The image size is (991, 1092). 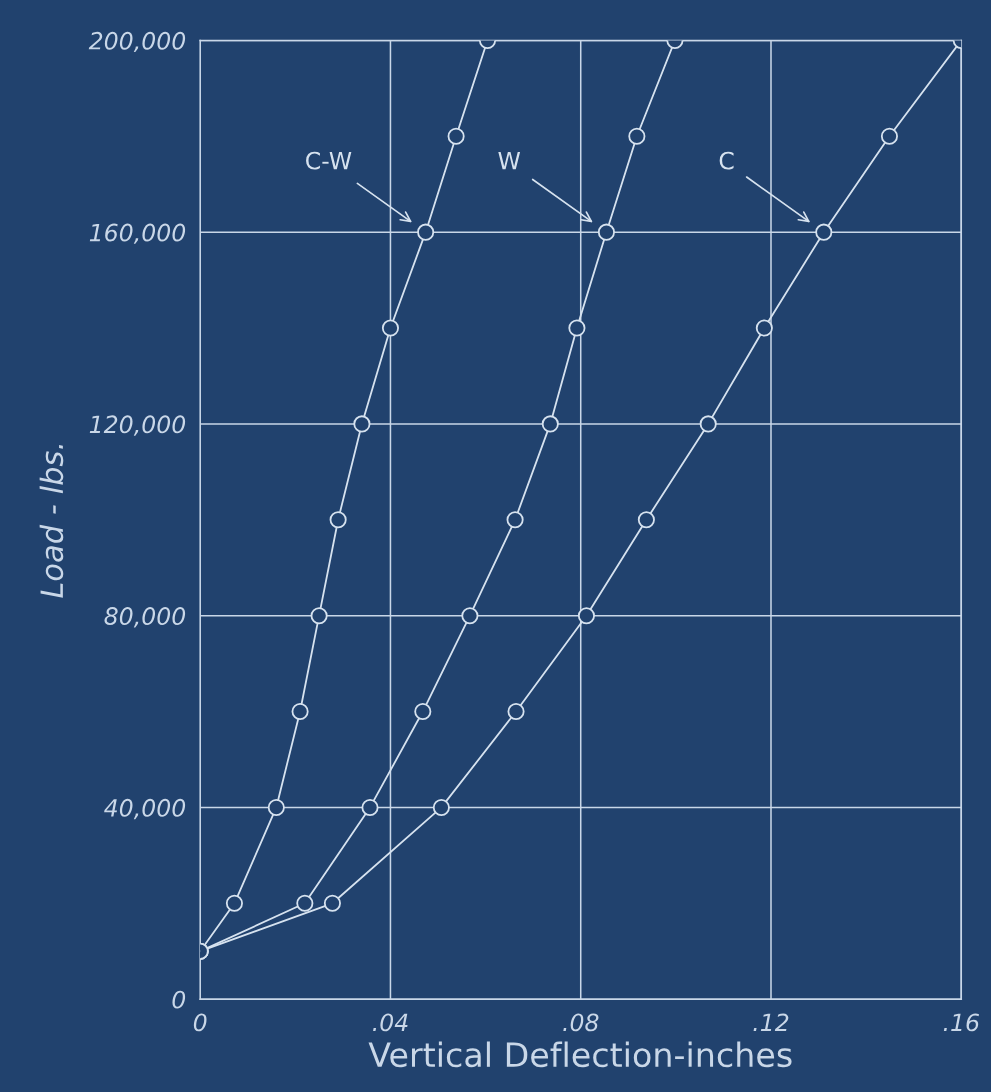 What do you see at coordinates (179, 999) in the screenshot?
I see `y-tick-label: 0` at bounding box center [179, 999].